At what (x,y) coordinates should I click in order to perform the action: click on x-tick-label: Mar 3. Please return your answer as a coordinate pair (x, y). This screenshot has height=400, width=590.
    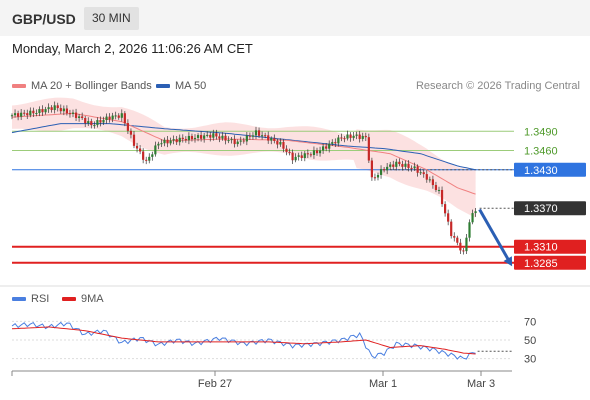
    Looking at the image, I should click on (481, 384).